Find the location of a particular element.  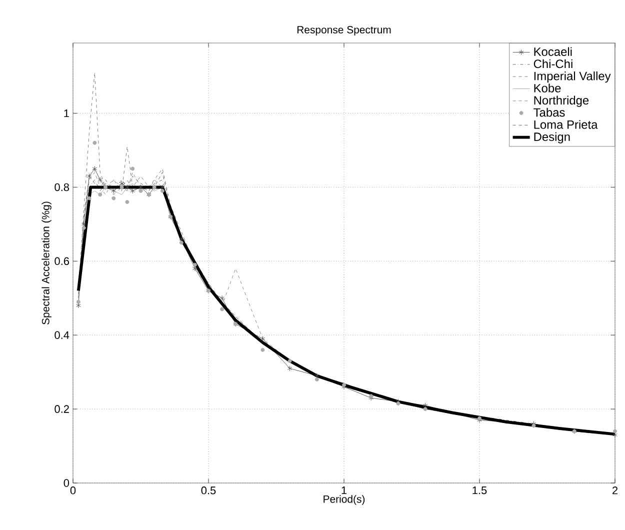

chart-title: Response Spectrum is located at coordinates (344, 31).